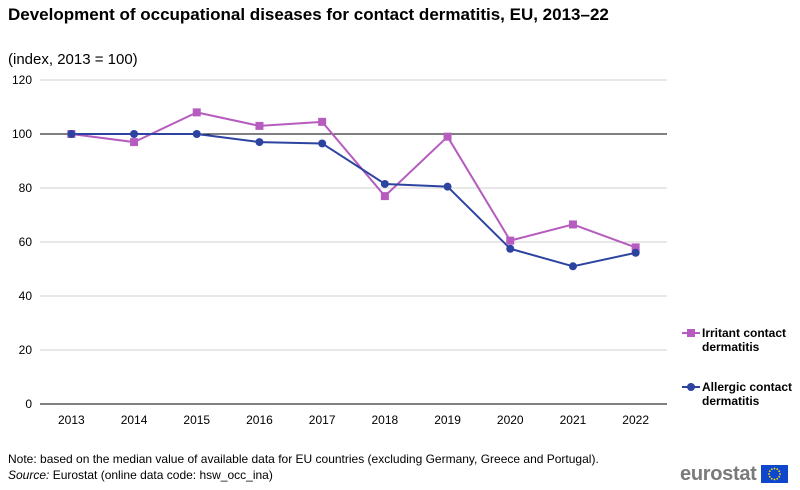 This screenshot has height=490, width=800. What do you see at coordinates (196, 420) in the screenshot?
I see `x-tick-label: 2015` at bounding box center [196, 420].